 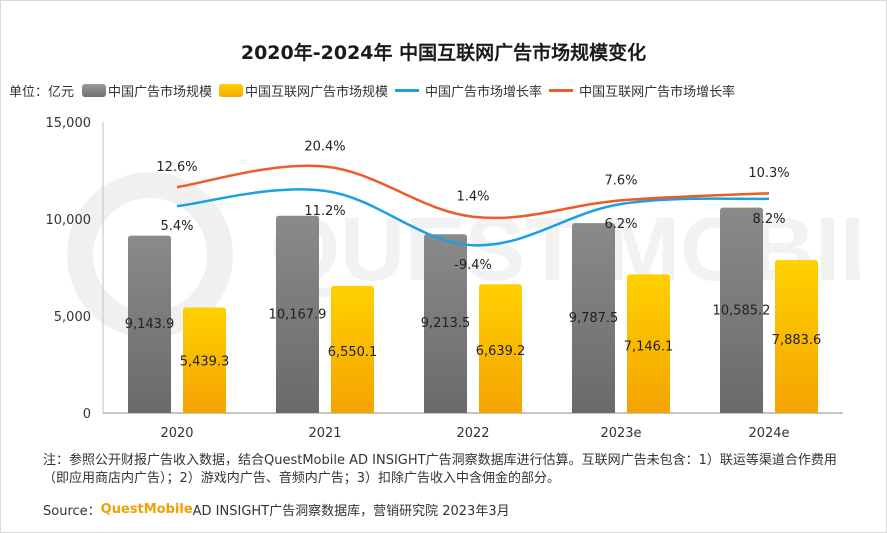 What do you see at coordinates (768, 433) in the screenshot?
I see `x-tick-label: 2024e` at bounding box center [768, 433].